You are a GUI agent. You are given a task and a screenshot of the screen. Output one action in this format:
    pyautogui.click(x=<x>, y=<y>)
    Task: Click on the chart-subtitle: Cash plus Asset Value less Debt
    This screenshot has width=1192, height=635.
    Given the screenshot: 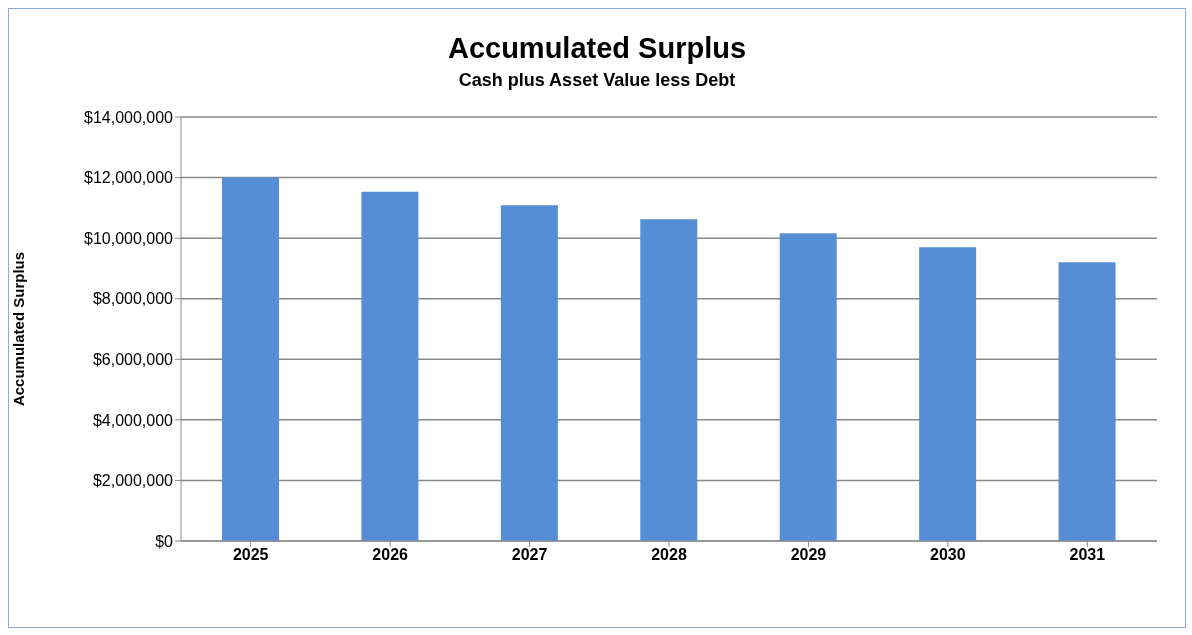 What is the action you would take?
    pyautogui.click(x=597, y=80)
    